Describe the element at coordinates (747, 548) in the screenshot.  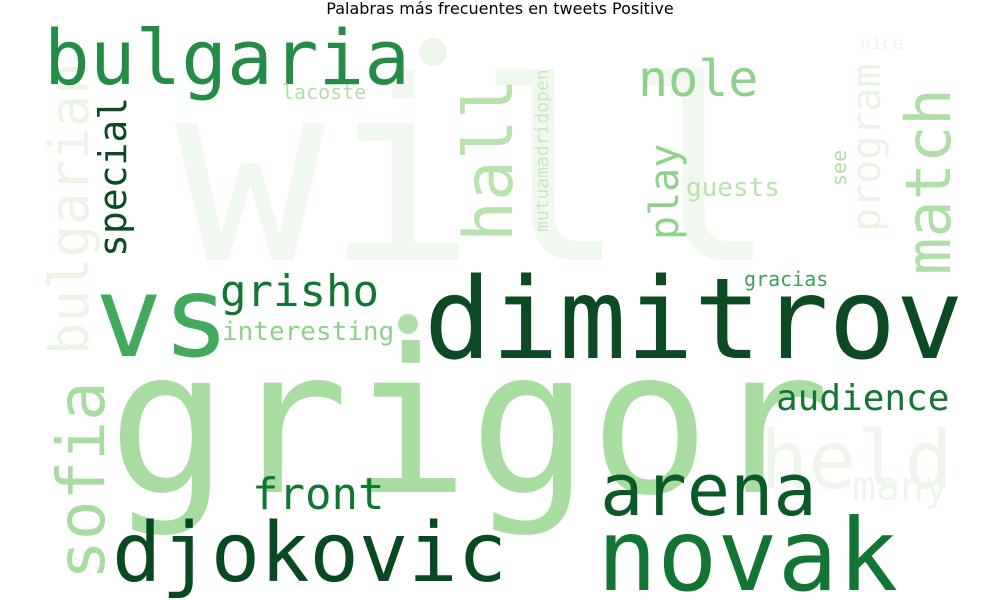
I see `word-novak: novak` at that location.